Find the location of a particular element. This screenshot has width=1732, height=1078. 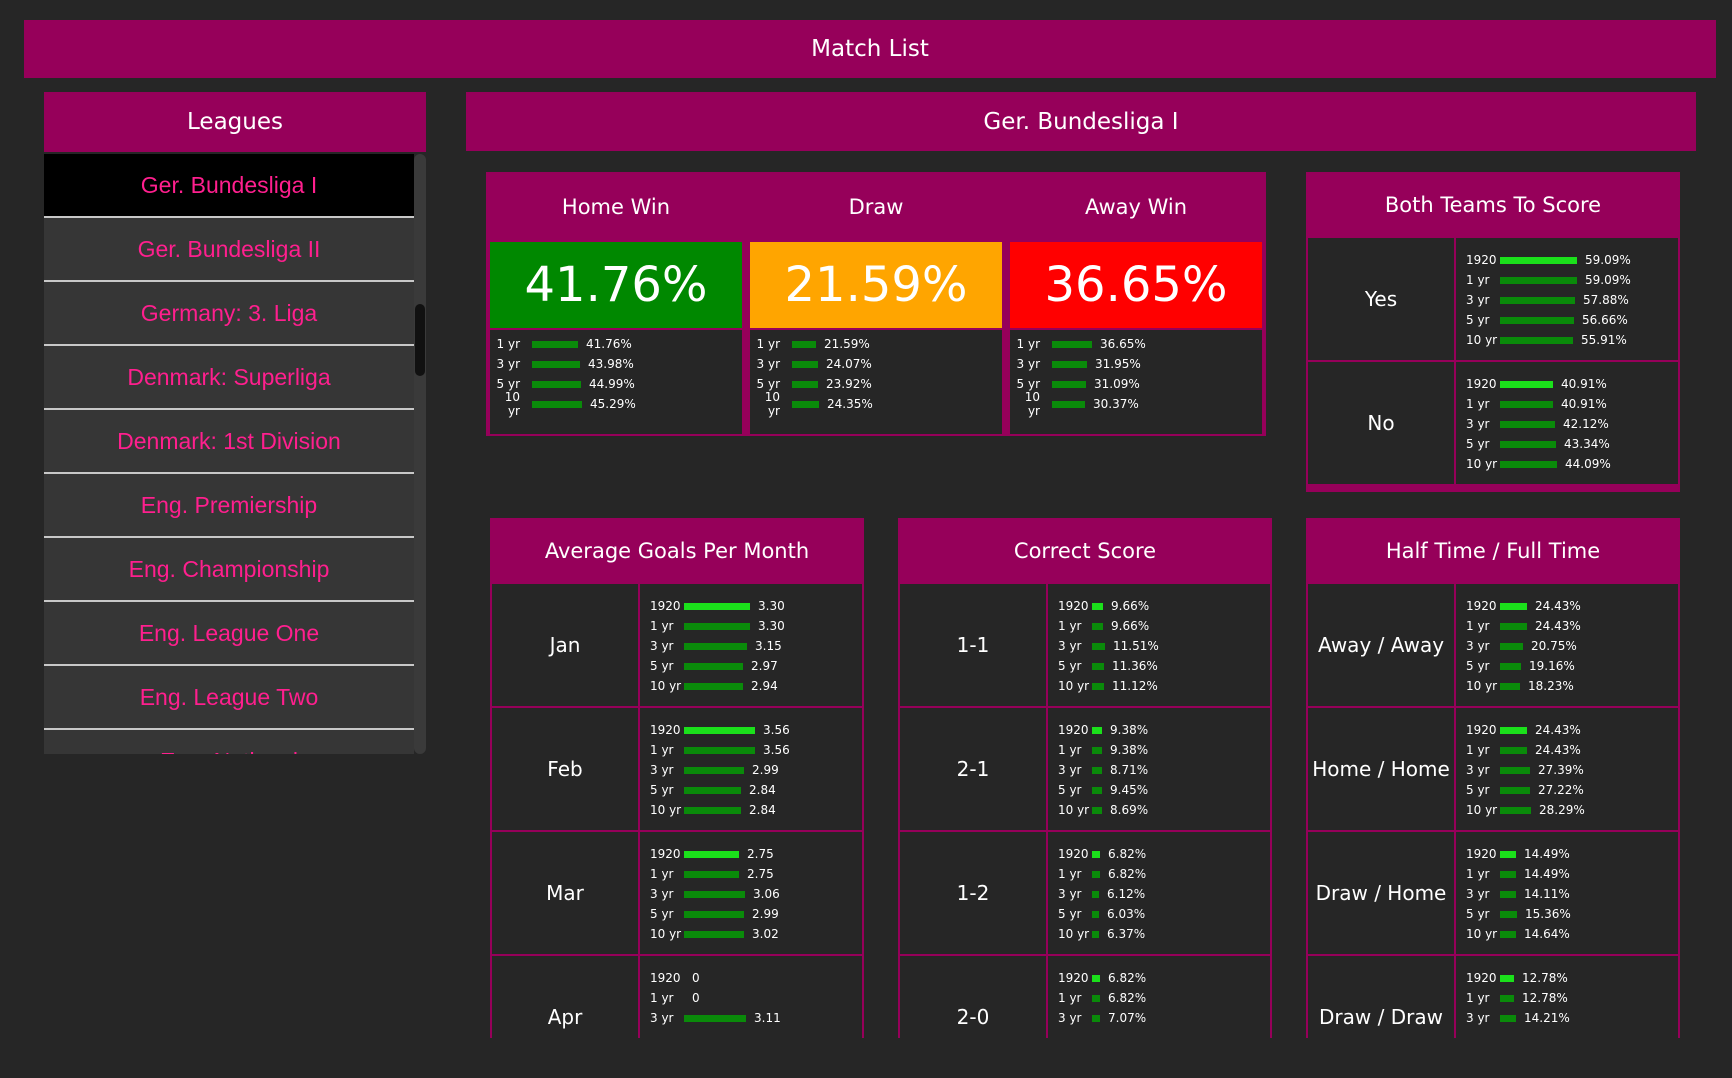

stat-value: 12.78% is located at coordinates (1545, 978).